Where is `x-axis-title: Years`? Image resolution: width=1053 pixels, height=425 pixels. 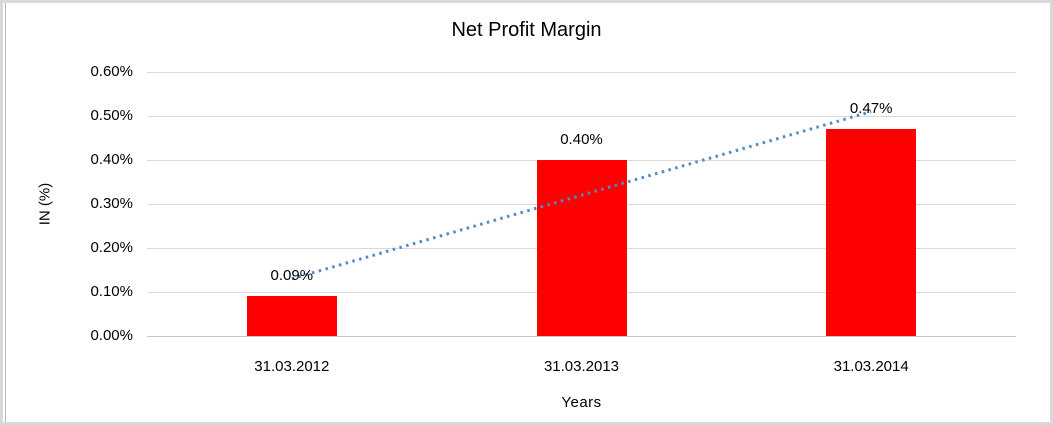 x-axis-title: Years is located at coordinates (581, 402).